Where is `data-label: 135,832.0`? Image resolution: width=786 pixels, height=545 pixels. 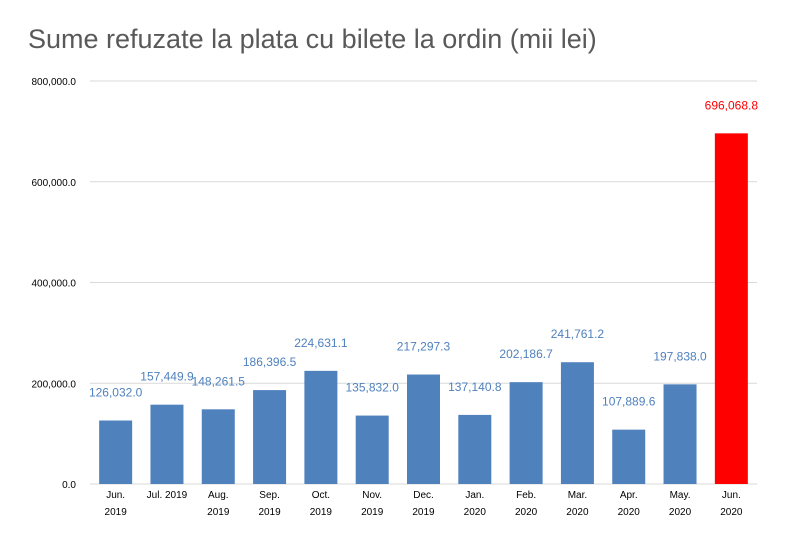
data-label: 135,832.0 is located at coordinates (372, 388).